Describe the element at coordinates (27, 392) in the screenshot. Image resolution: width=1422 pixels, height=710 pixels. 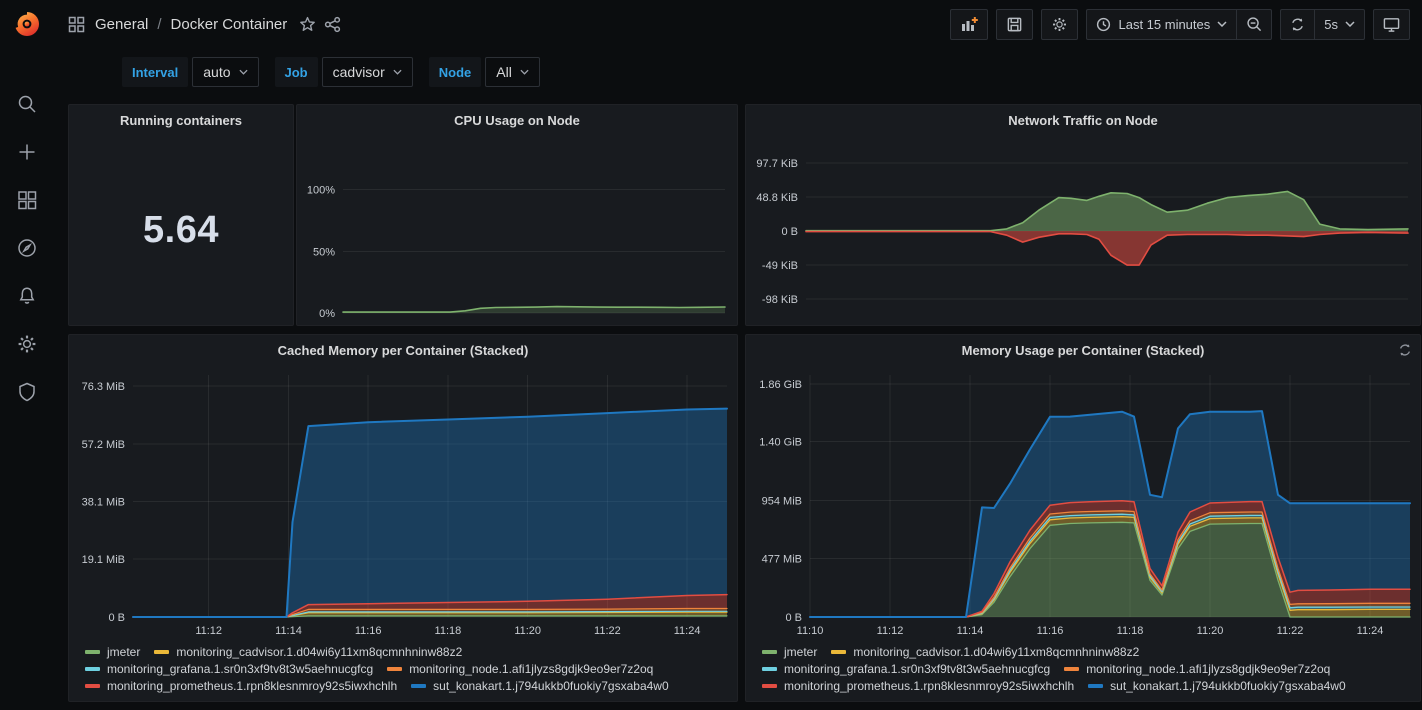
I see `sidebar-item-server-admin` at that location.